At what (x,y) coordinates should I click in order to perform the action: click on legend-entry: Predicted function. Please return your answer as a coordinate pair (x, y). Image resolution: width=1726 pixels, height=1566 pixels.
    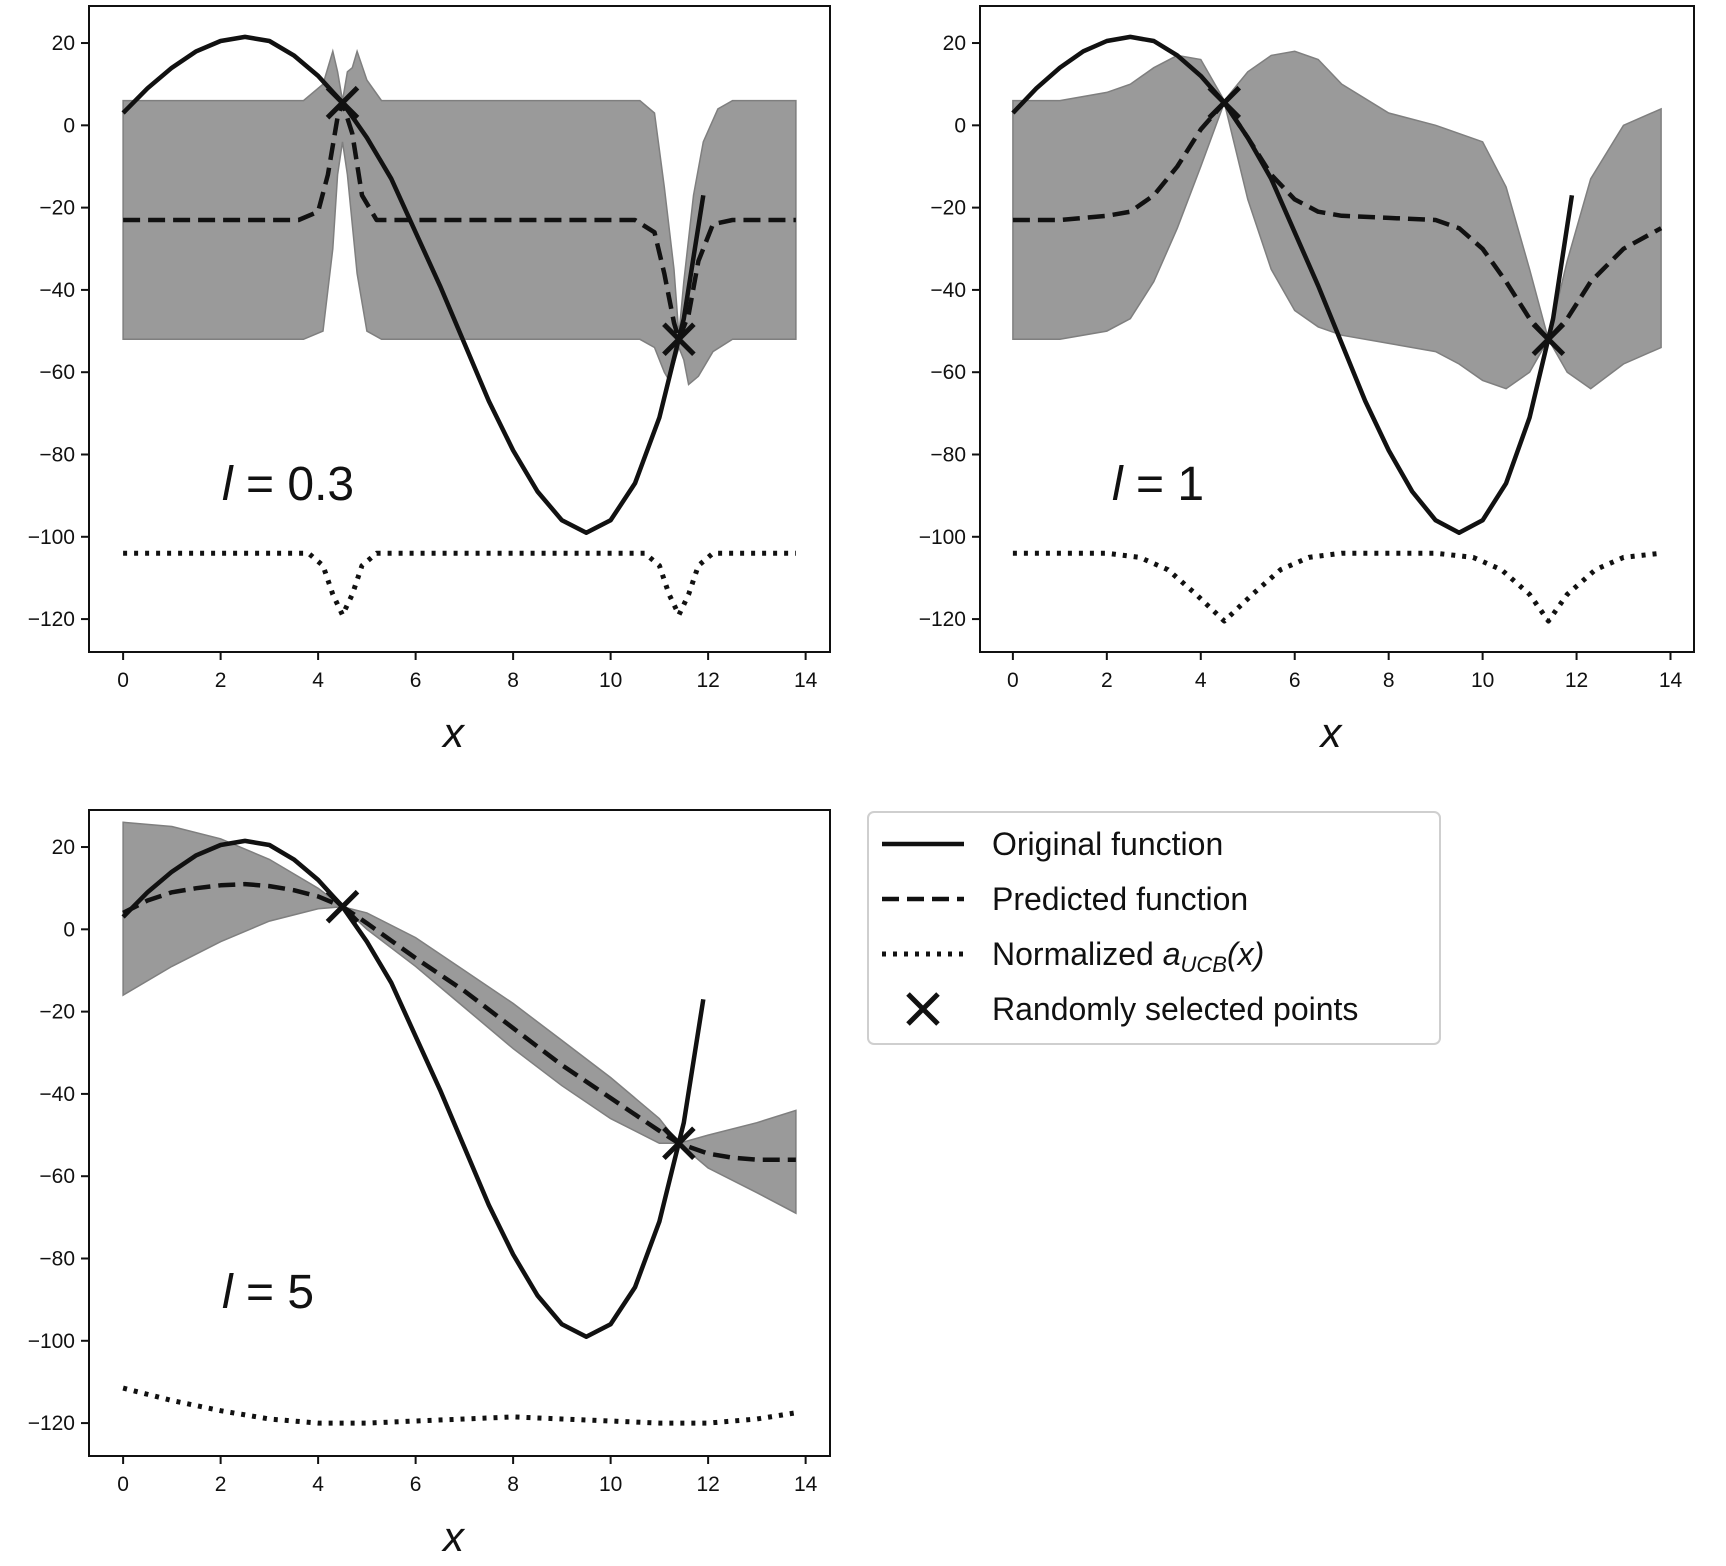
    Looking at the image, I should click on (1065, 899).